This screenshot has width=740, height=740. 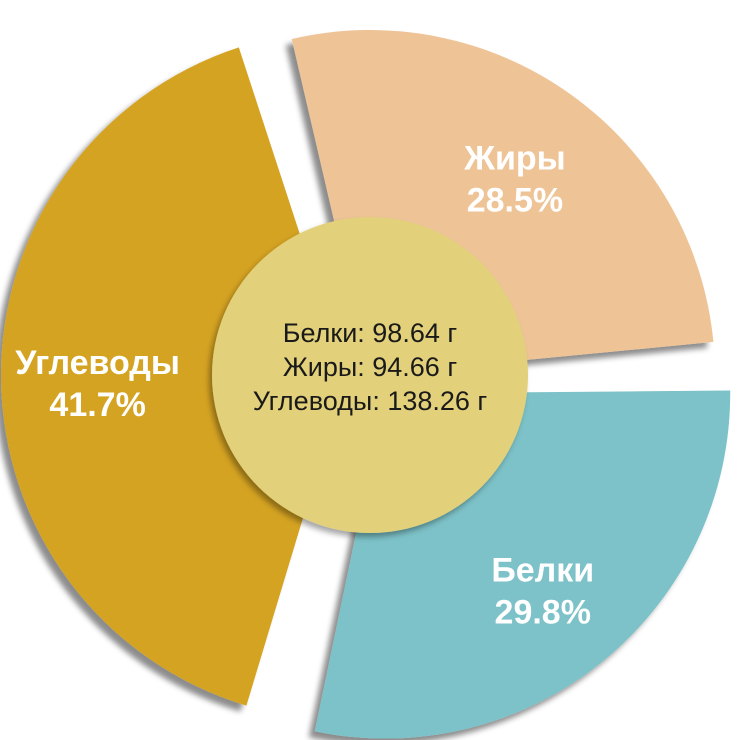 I want to click on pie-slice-value-1: 41.7%, so click(x=97, y=405).